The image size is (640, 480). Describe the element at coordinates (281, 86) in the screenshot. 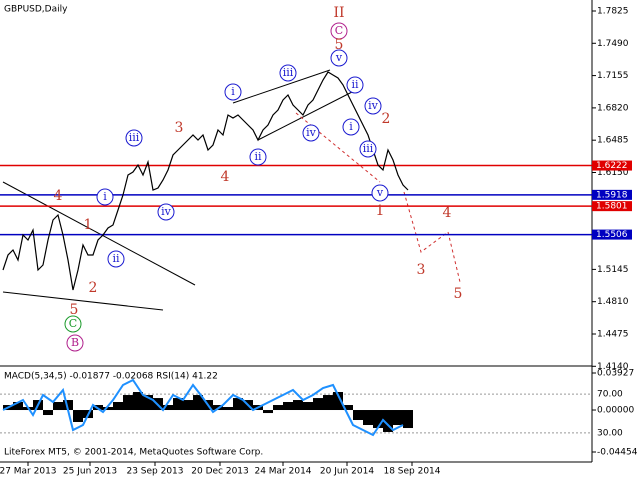

I see `channel-line` at that location.